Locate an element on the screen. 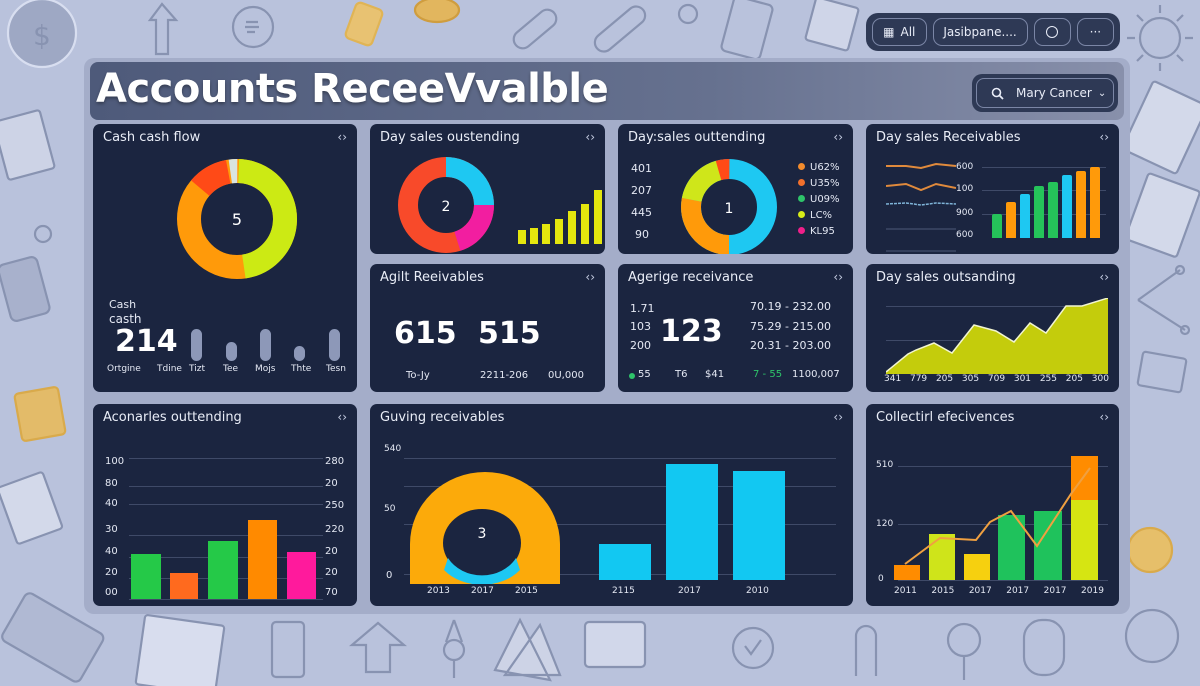 Image resolution: width=1200 pixels, height=686 pixels. more-button: ··· is located at coordinates (1095, 32).